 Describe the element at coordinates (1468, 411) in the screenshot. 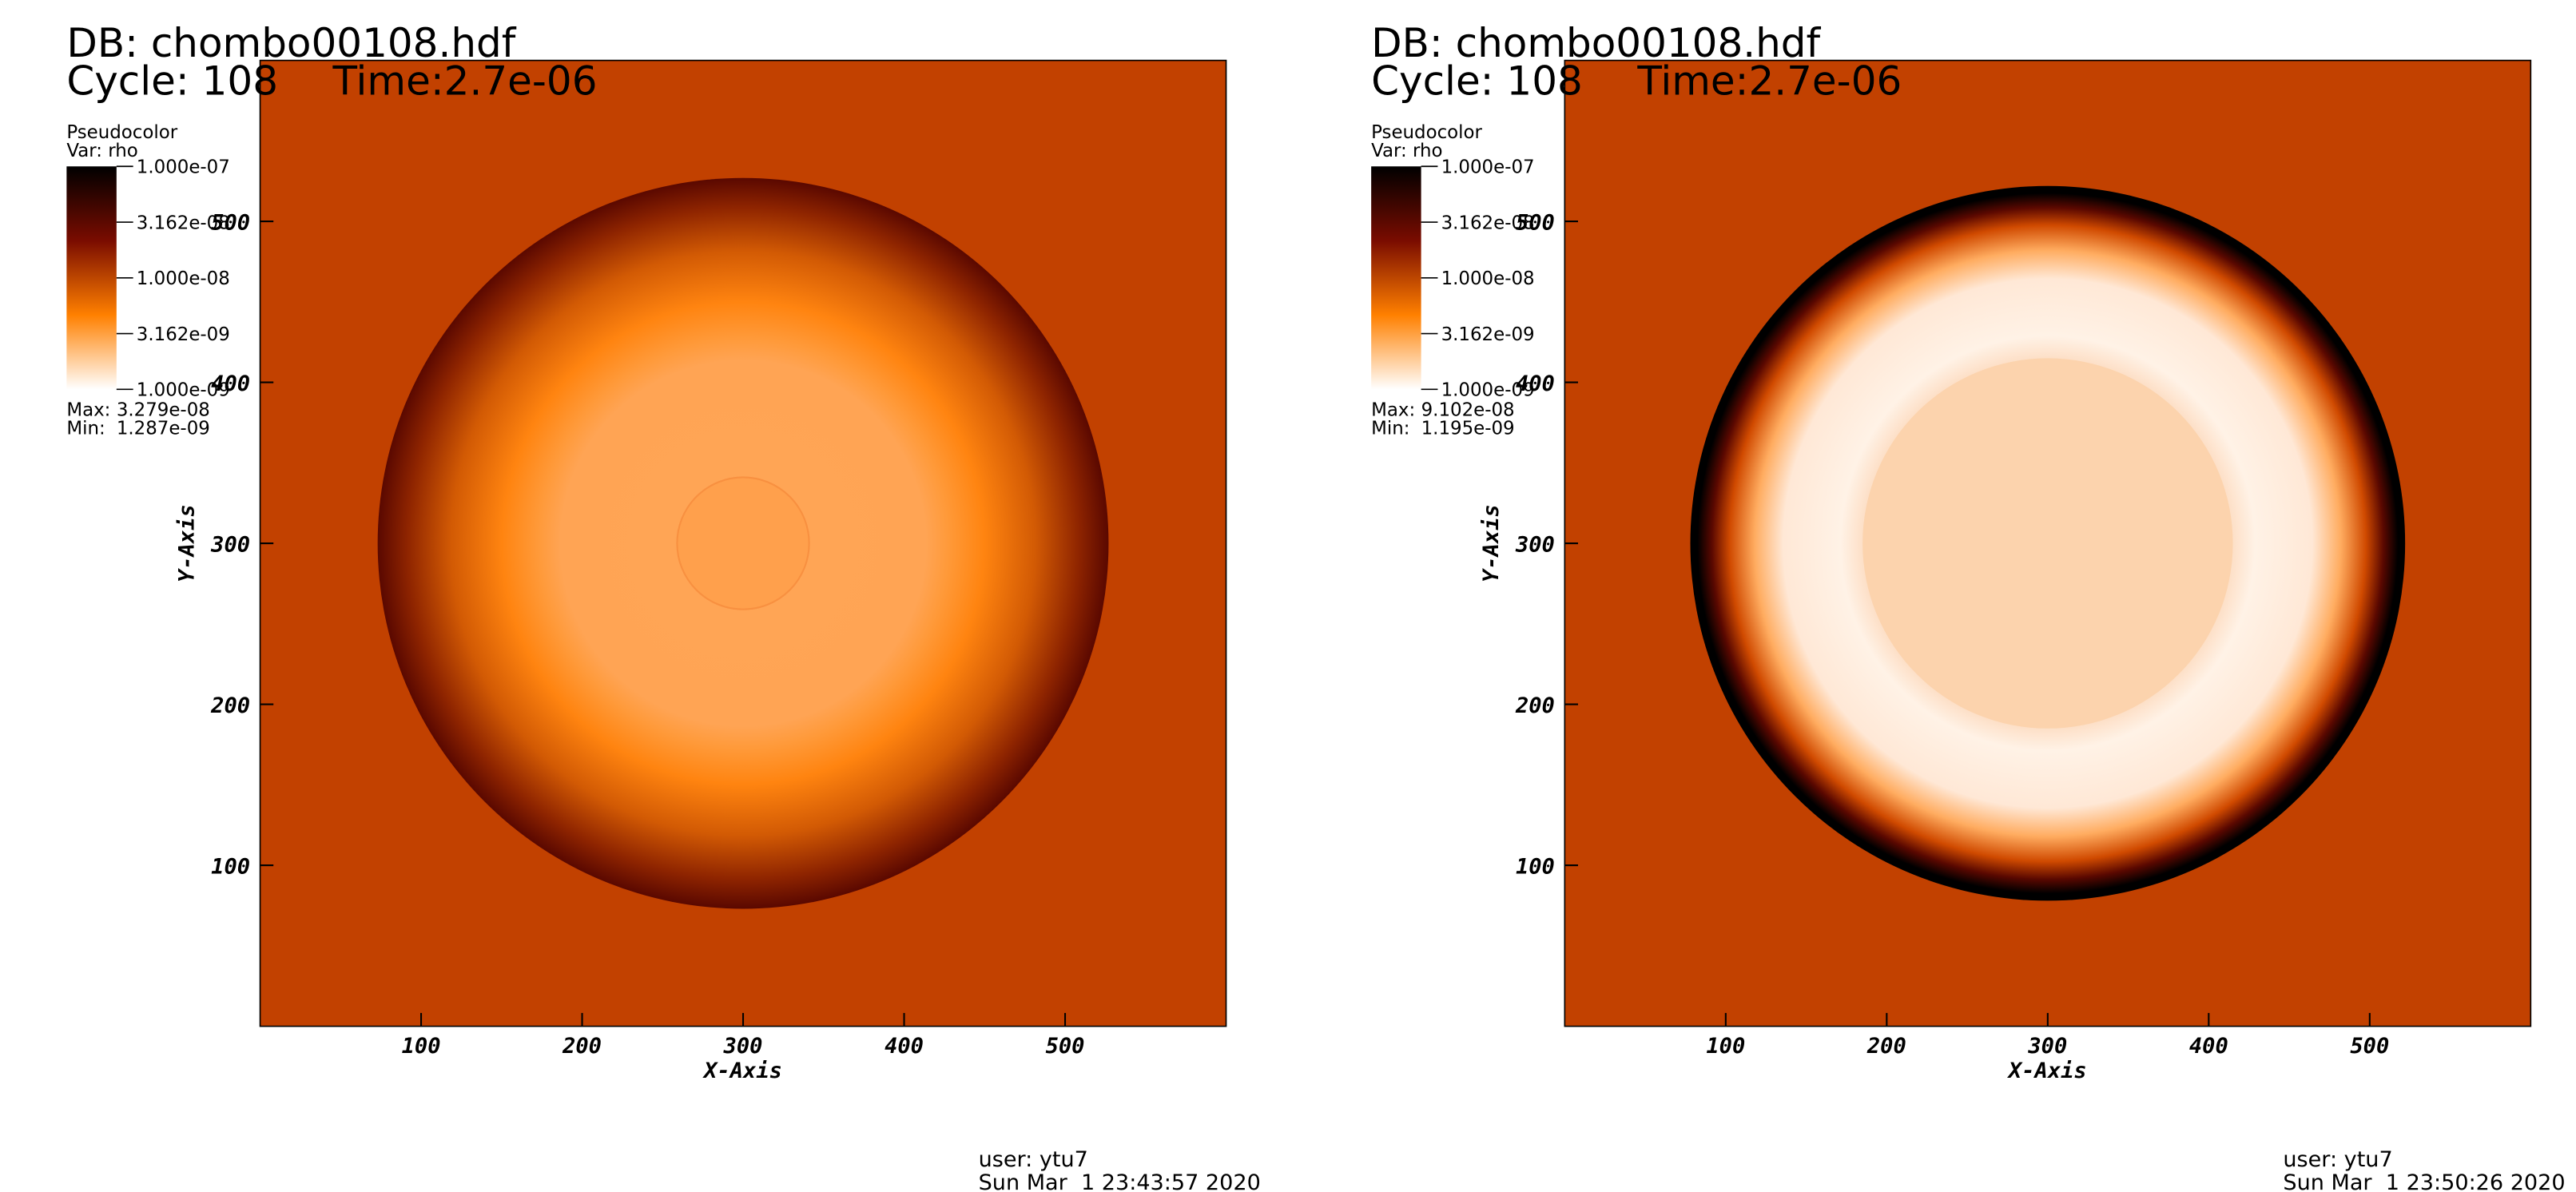

I see `max-value: 9.102e-08` at that location.